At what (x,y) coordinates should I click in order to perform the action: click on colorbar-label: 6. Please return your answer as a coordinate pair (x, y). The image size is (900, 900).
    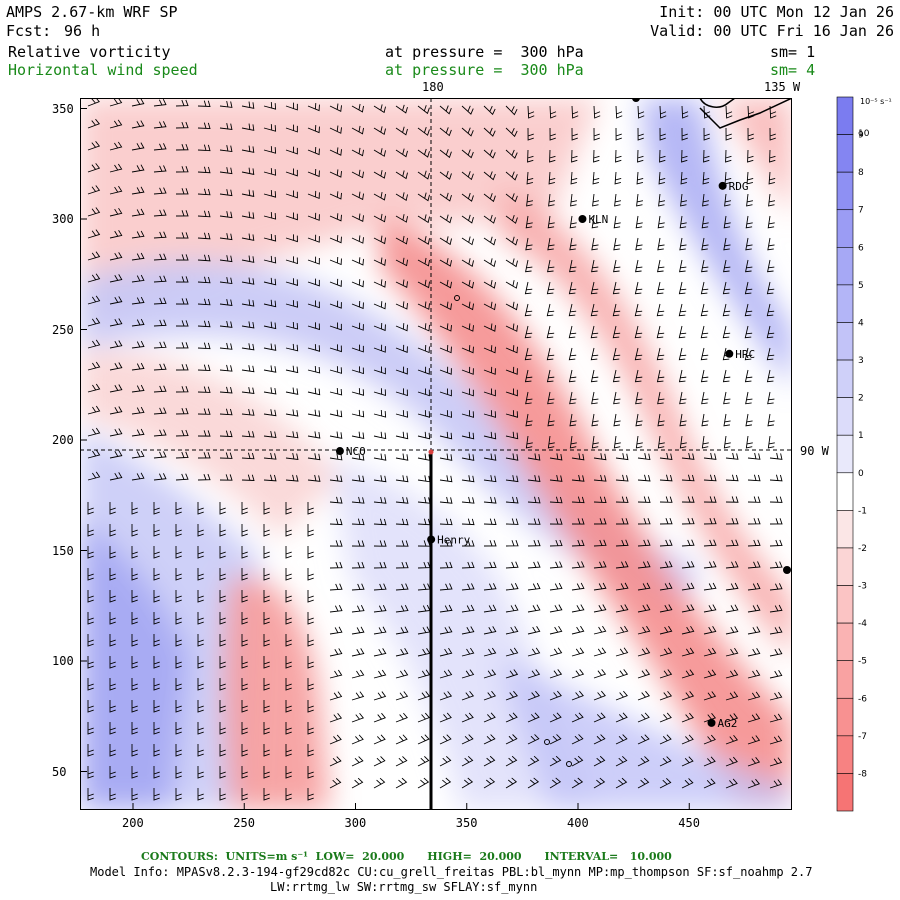
    Looking at the image, I should click on (861, 248).